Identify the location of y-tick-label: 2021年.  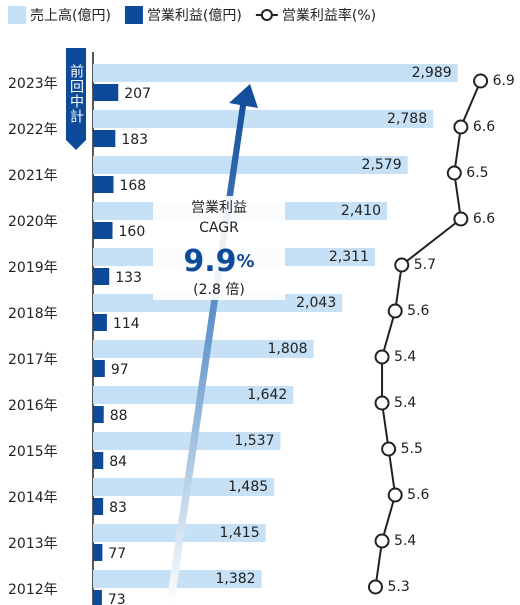
(33, 176).